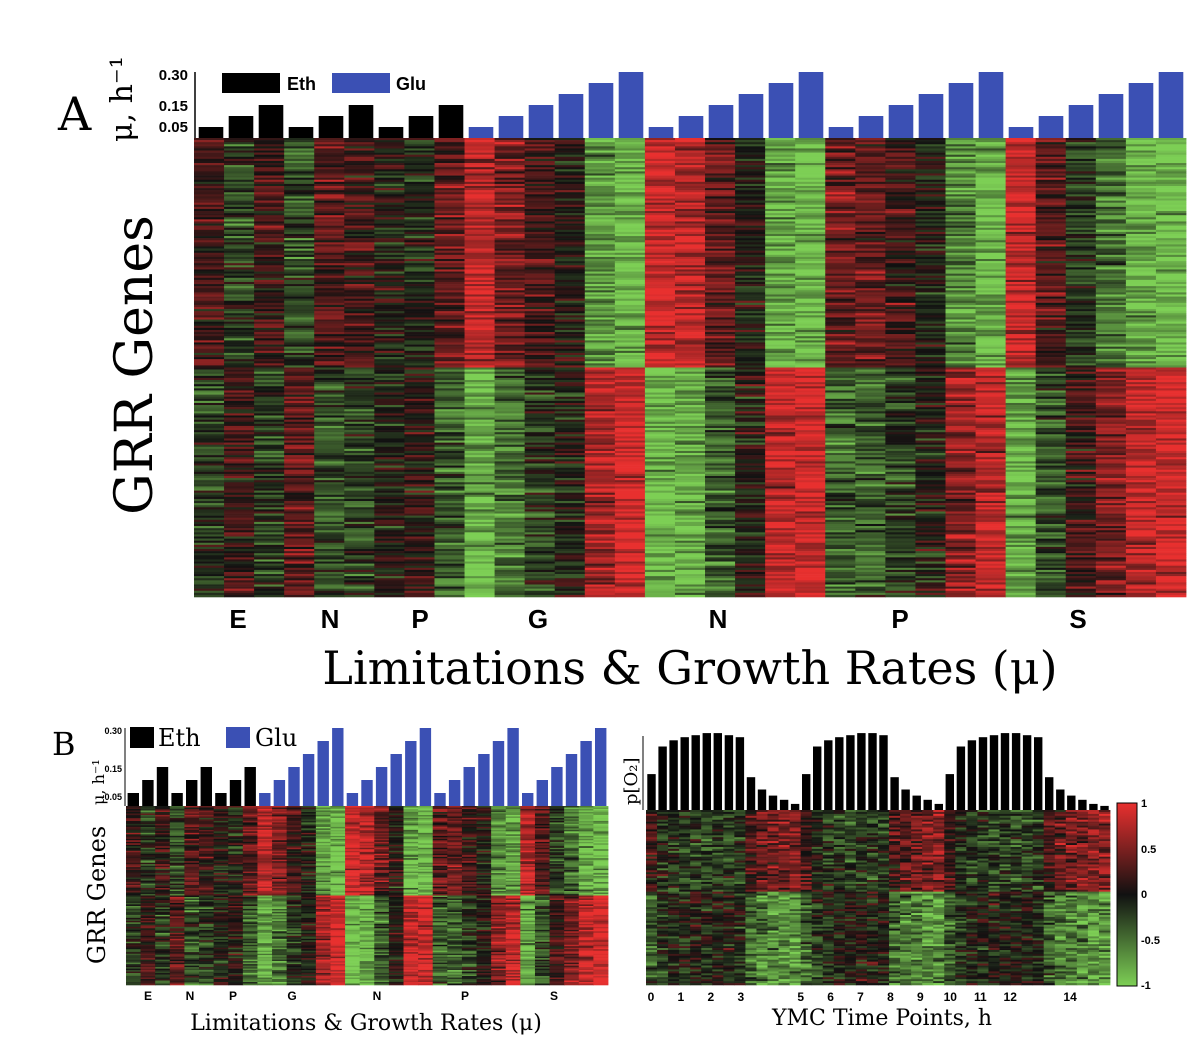  What do you see at coordinates (691, 105) in the screenshot?
I see `panel-a-rate-bars` at bounding box center [691, 105].